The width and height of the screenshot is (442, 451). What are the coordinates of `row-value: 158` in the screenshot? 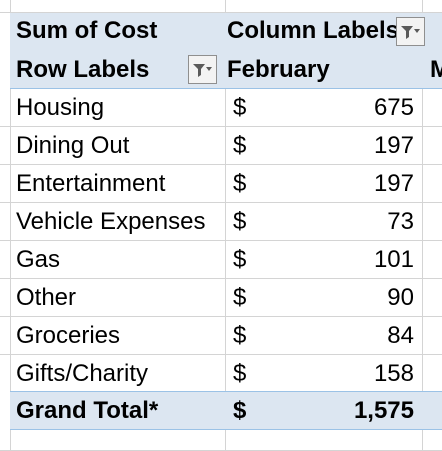 It's located at (393, 373).